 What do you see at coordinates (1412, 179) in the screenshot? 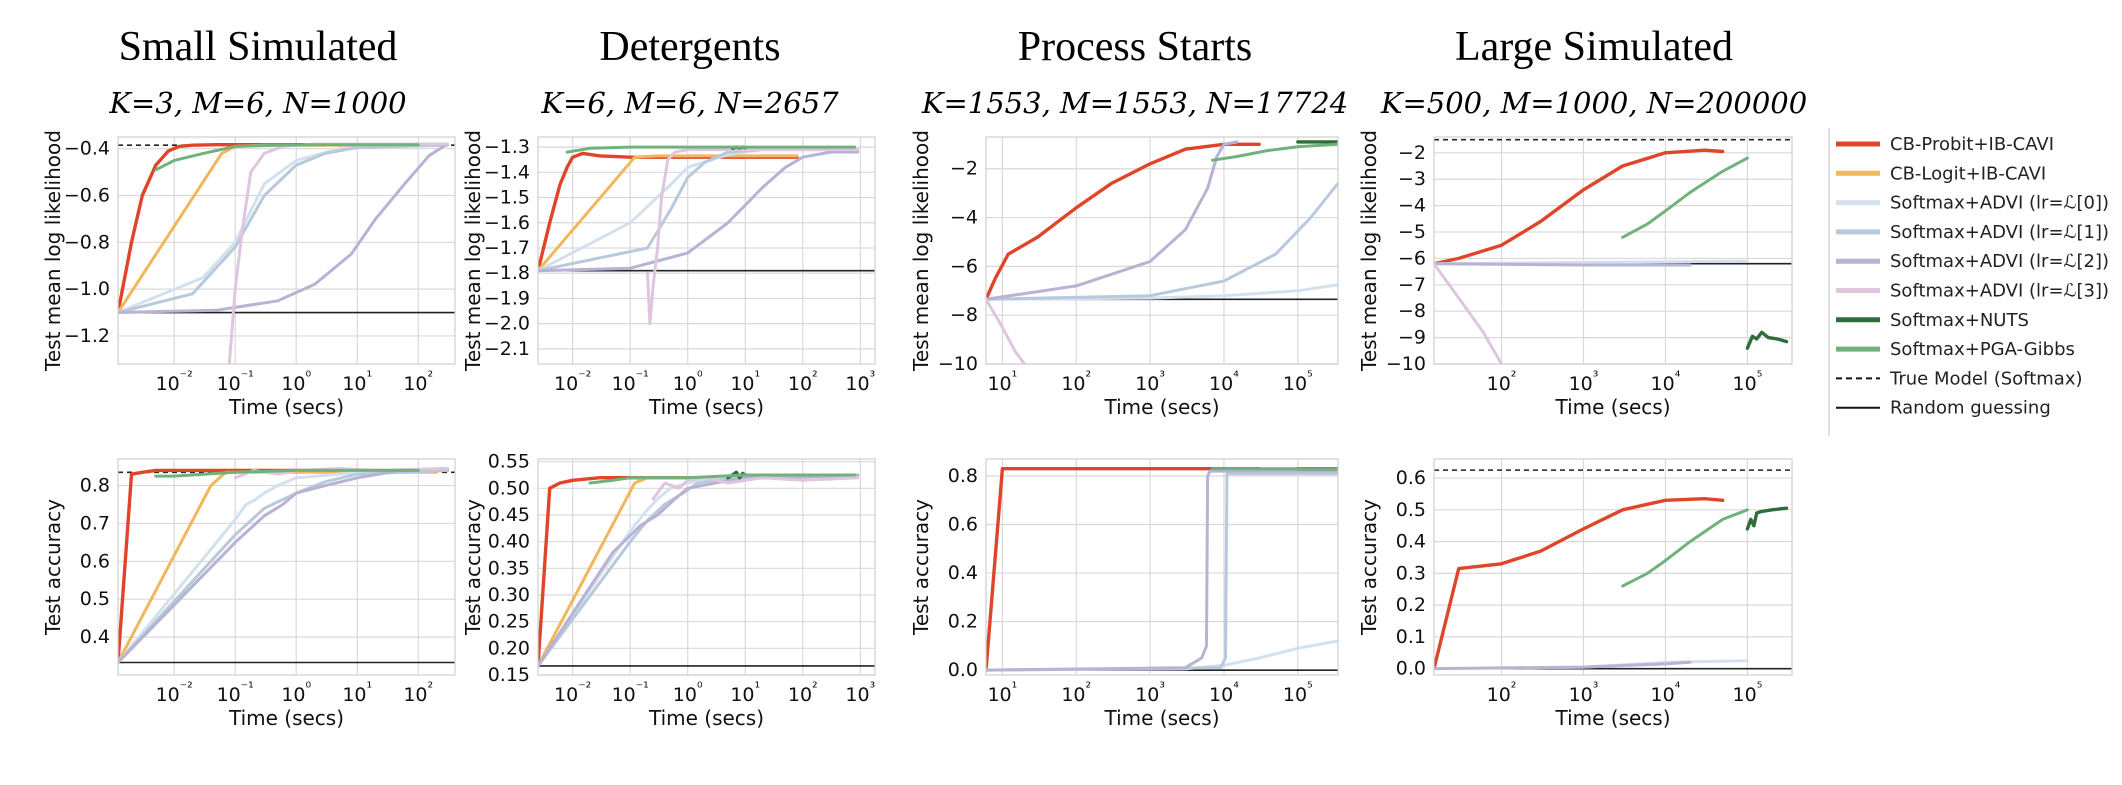
I see `y-tick-label: −3` at bounding box center [1412, 179].